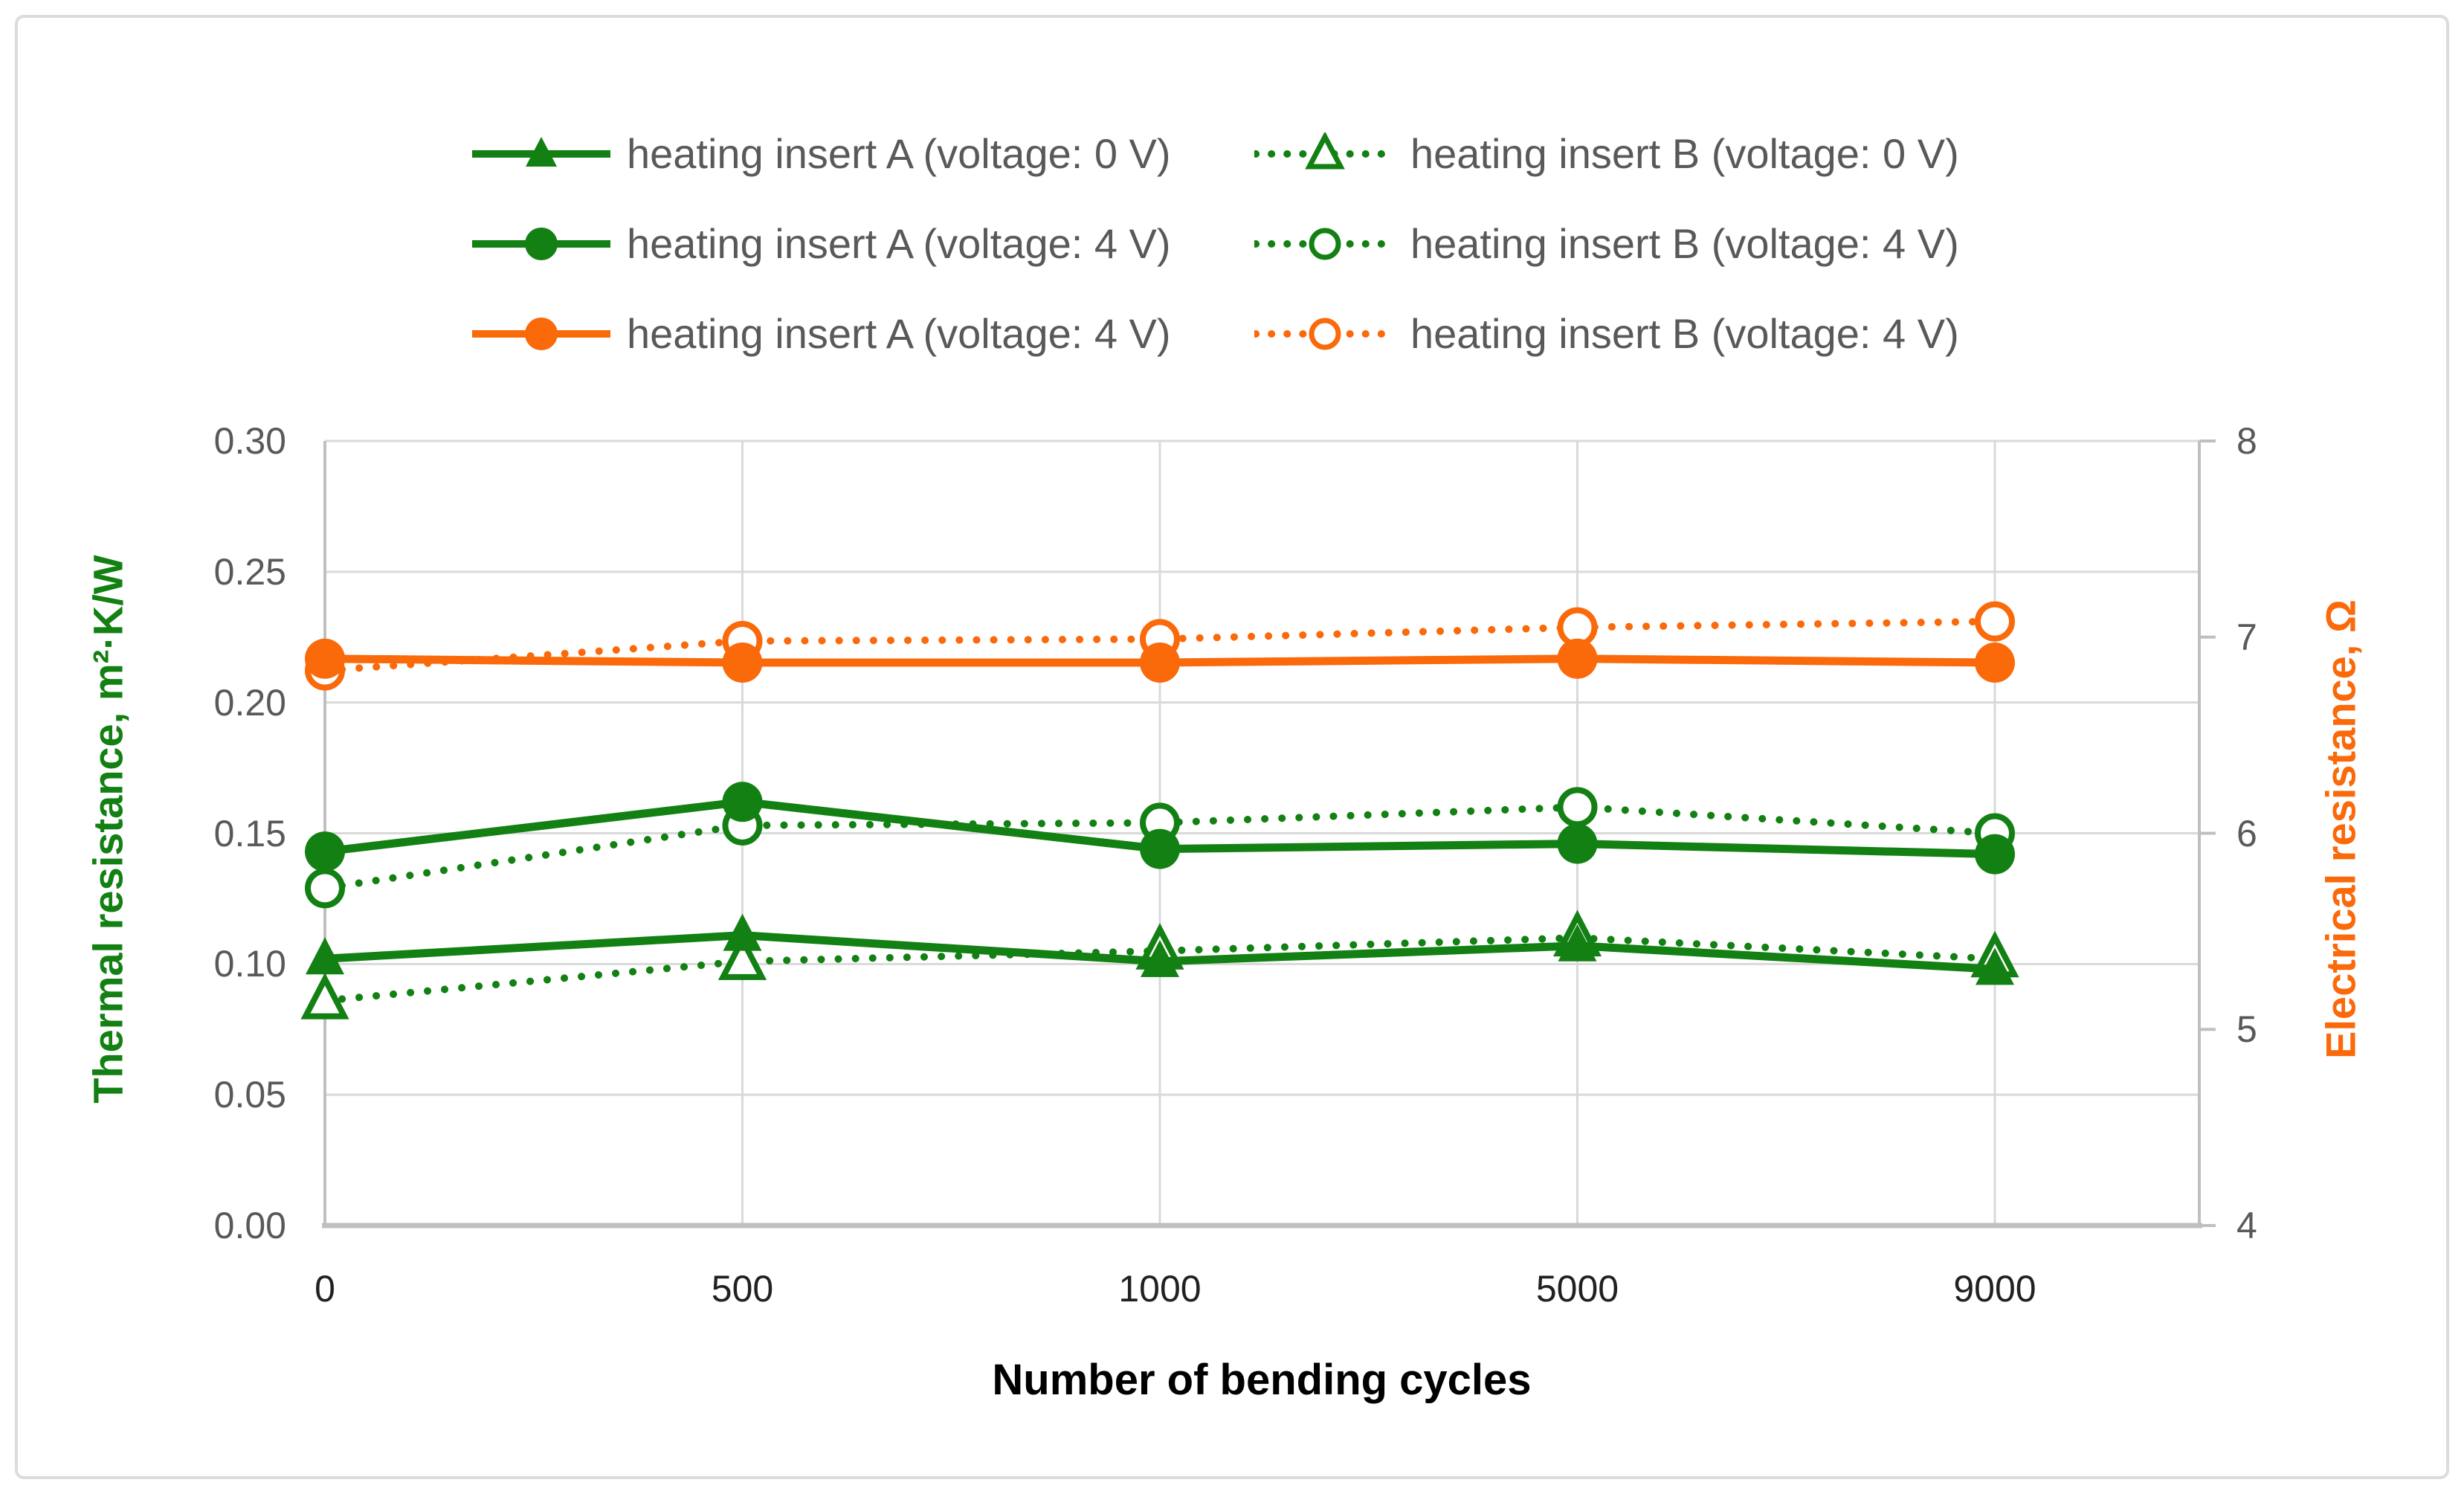 This screenshot has width=2464, height=1494. Describe the element at coordinates (325, 1289) in the screenshot. I see `x-axis-category-label: 0` at that location.